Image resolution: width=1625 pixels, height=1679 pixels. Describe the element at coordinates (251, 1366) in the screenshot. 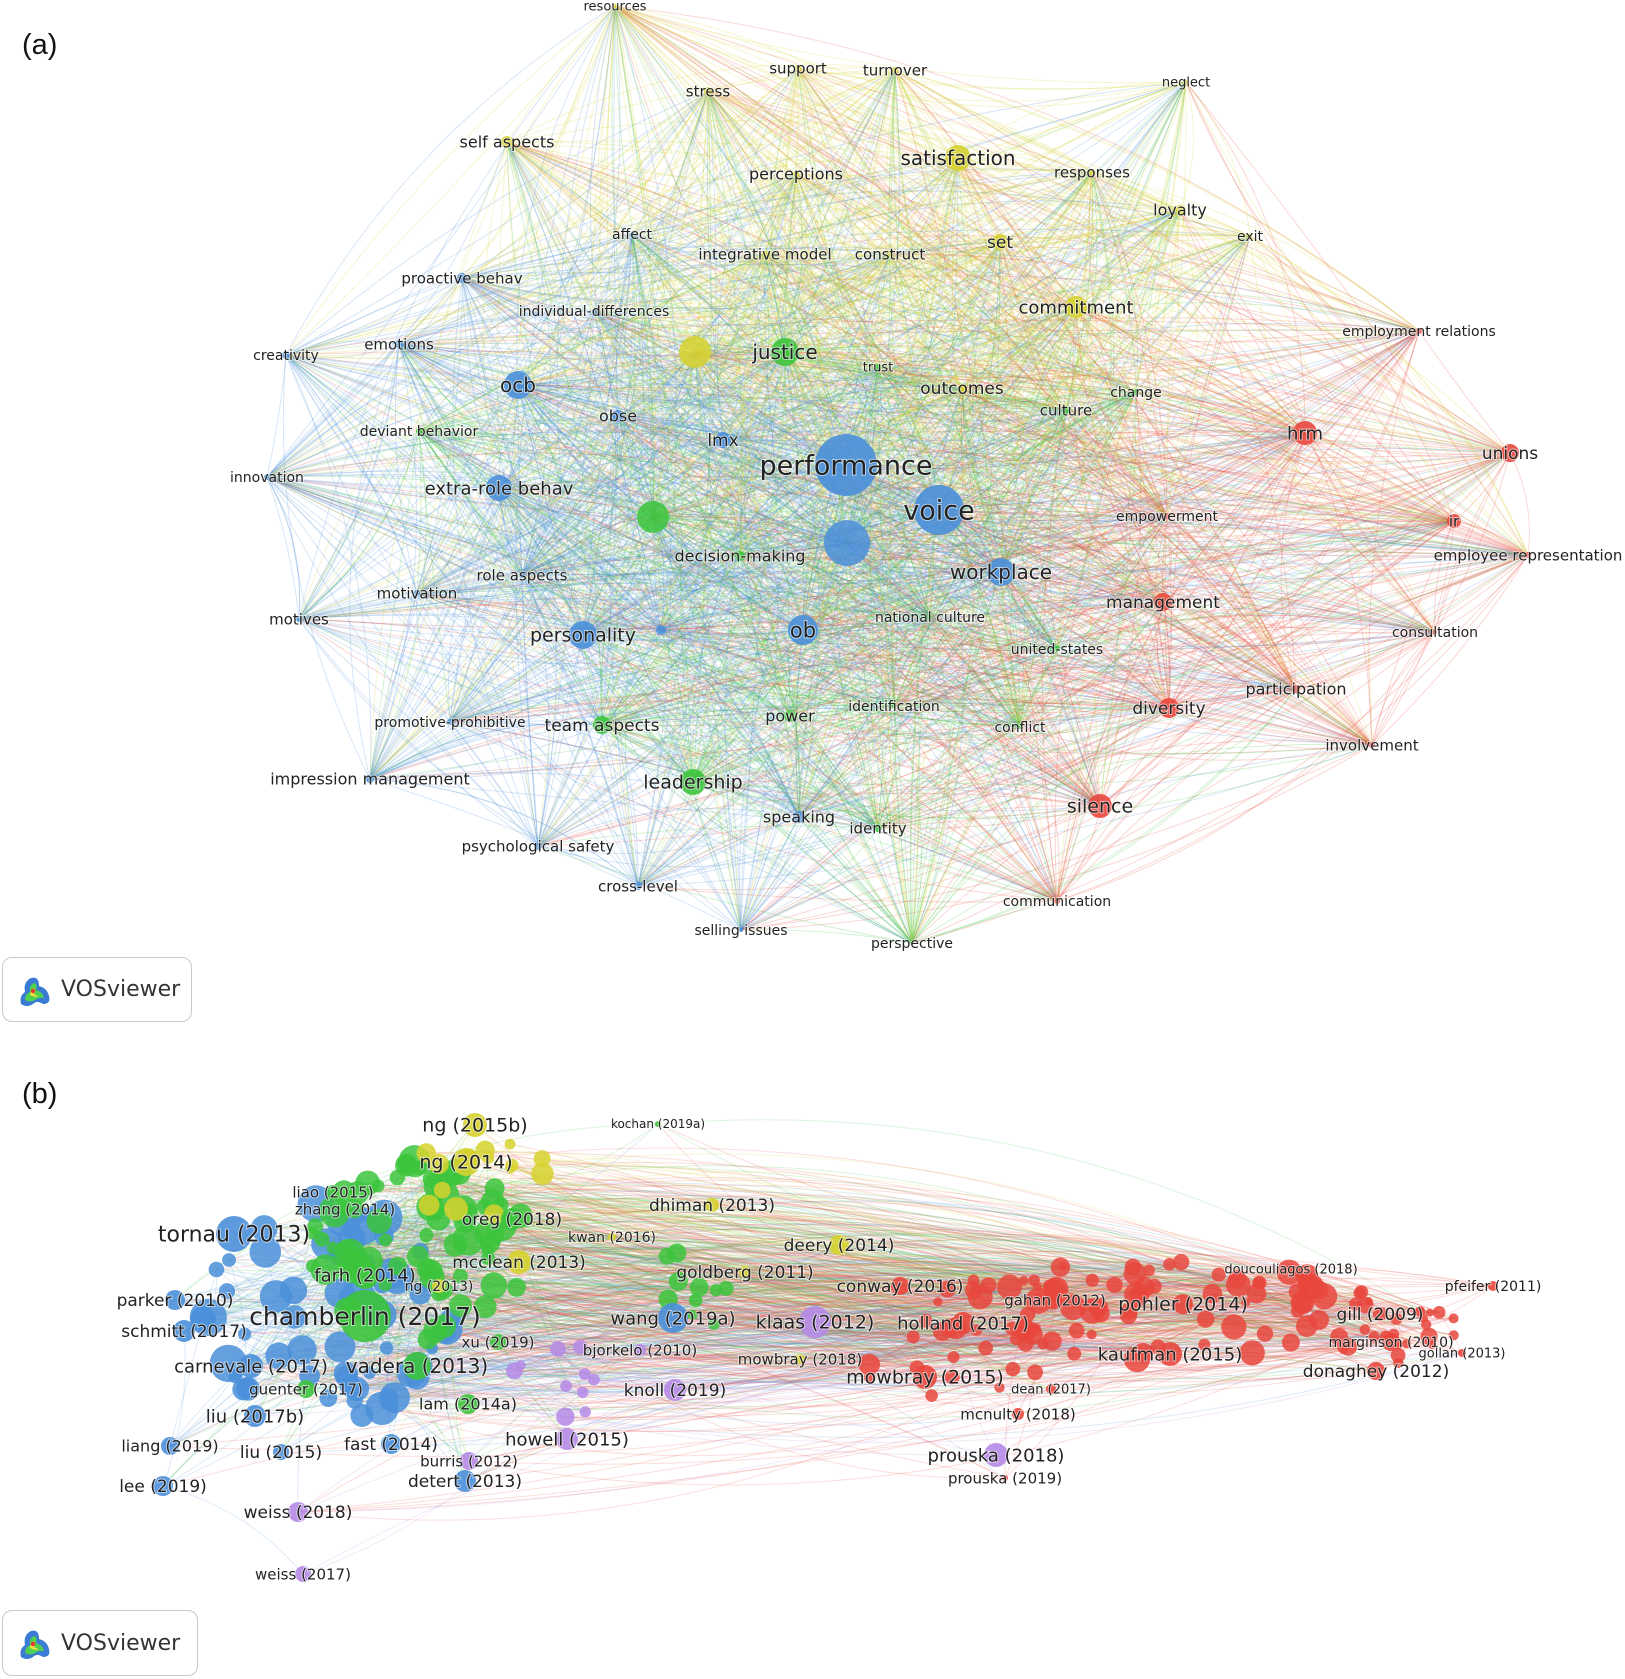

I see `label-carnevale-2017: carnevale (2017)` at that location.